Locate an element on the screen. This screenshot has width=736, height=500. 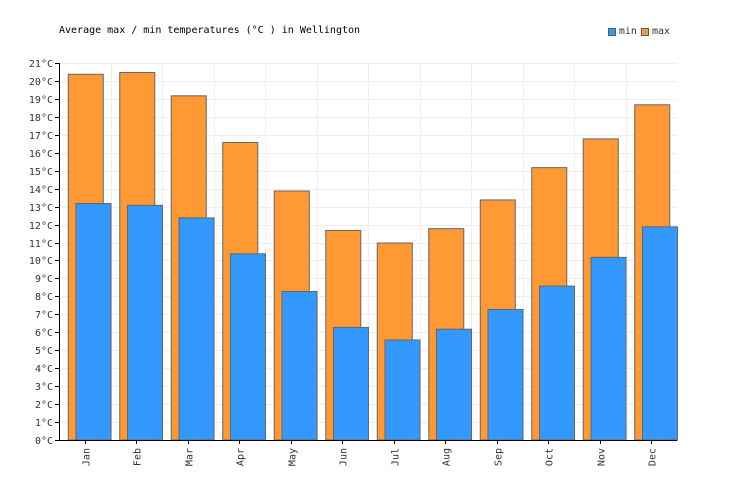
x-tick-label-mar: Mar is located at coordinates (190, 457).